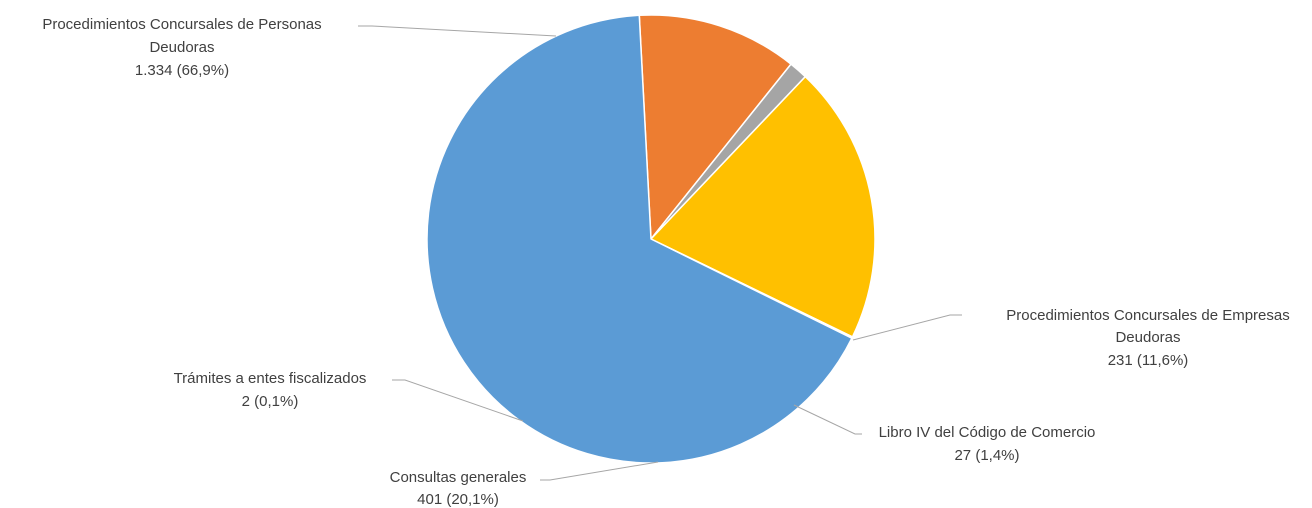  What do you see at coordinates (458, 400) in the screenshot?
I see `leader-line-tramites` at bounding box center [458, 400].